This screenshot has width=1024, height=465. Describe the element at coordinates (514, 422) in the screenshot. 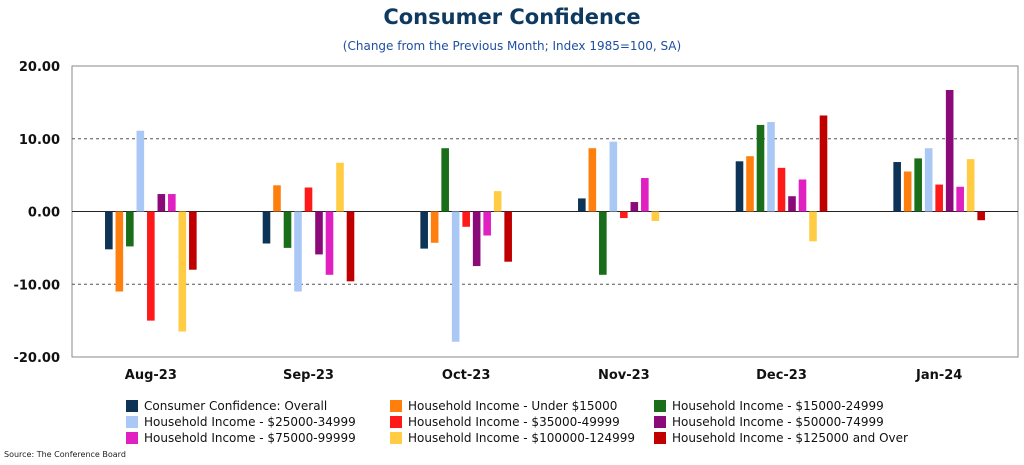

I see `legend-label: Household Income - $35000-49999` at that location.